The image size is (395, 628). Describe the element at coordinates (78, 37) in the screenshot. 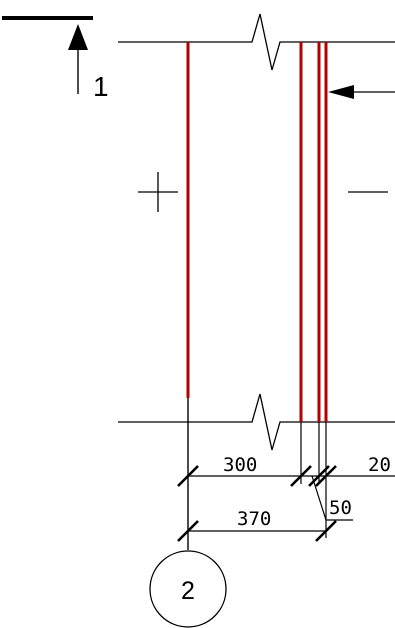

I see `section-arrow-head-icon` at that location.